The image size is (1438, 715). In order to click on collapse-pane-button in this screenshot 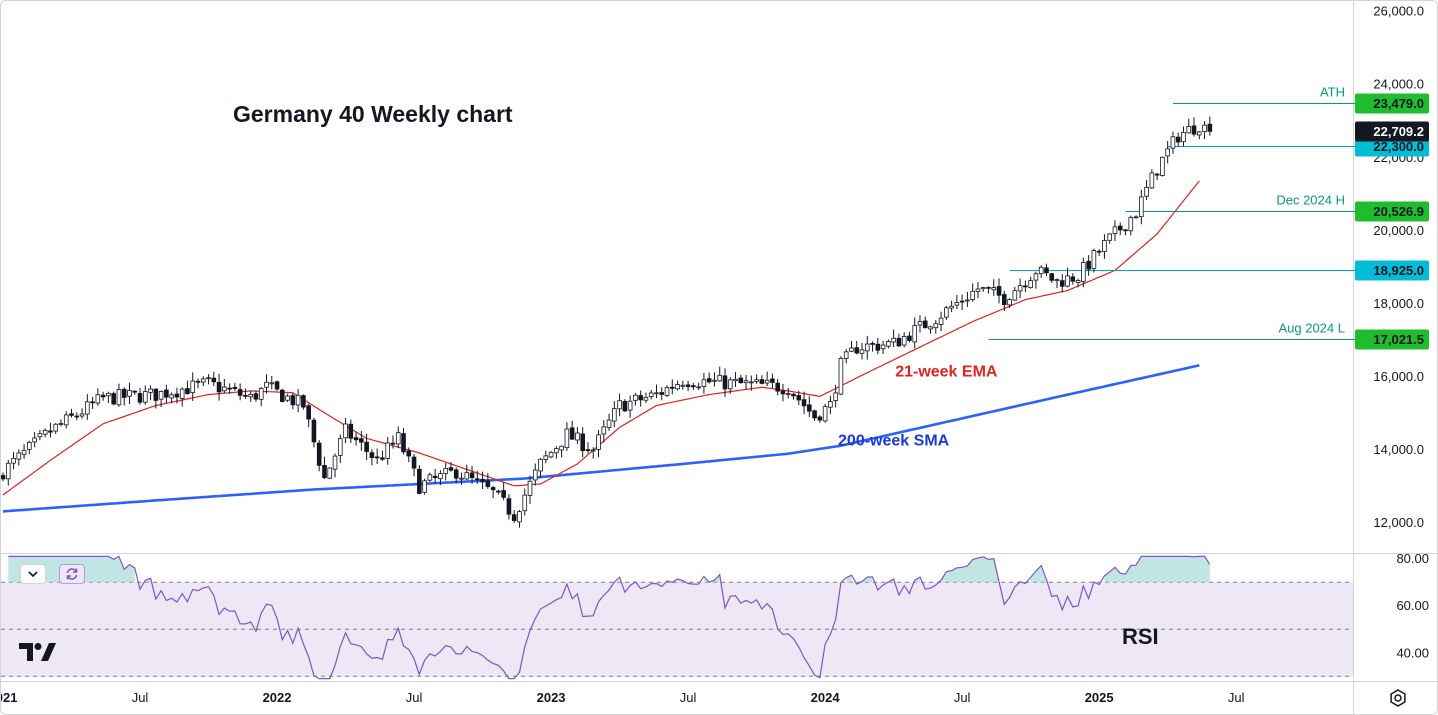, I will do `click(33, 574)`.